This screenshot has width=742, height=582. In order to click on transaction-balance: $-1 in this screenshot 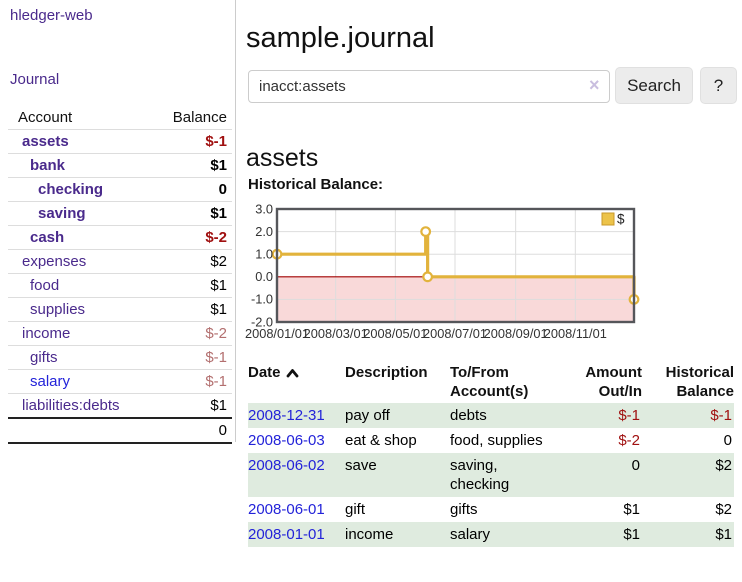, I will do `click(721, 415)`.